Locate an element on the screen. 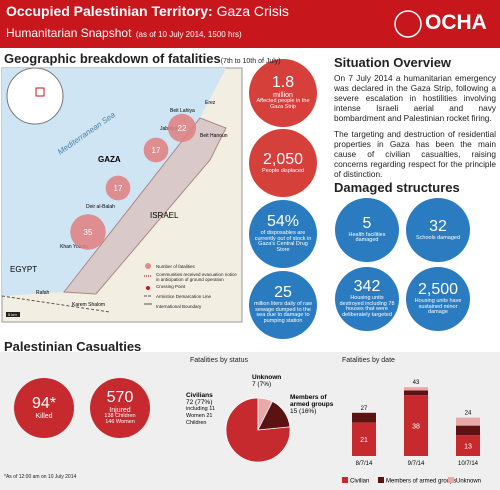 Image resolution: width=500 pixels, height=490 pixels. pie-label: Unknown 7 (7%) is located at coordinates (272, 381).